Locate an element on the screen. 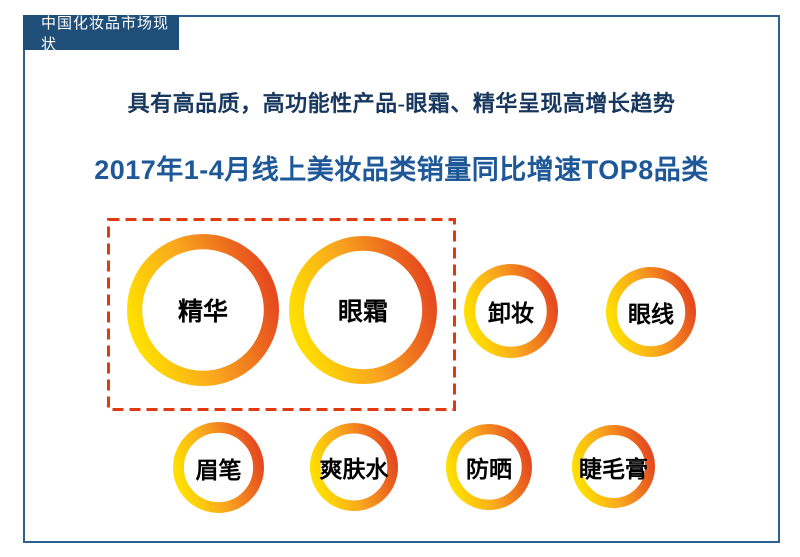 The height and width of the screenshot is (557, 800). bubble-label: 卸妆 is located at coordinates (511, 313).